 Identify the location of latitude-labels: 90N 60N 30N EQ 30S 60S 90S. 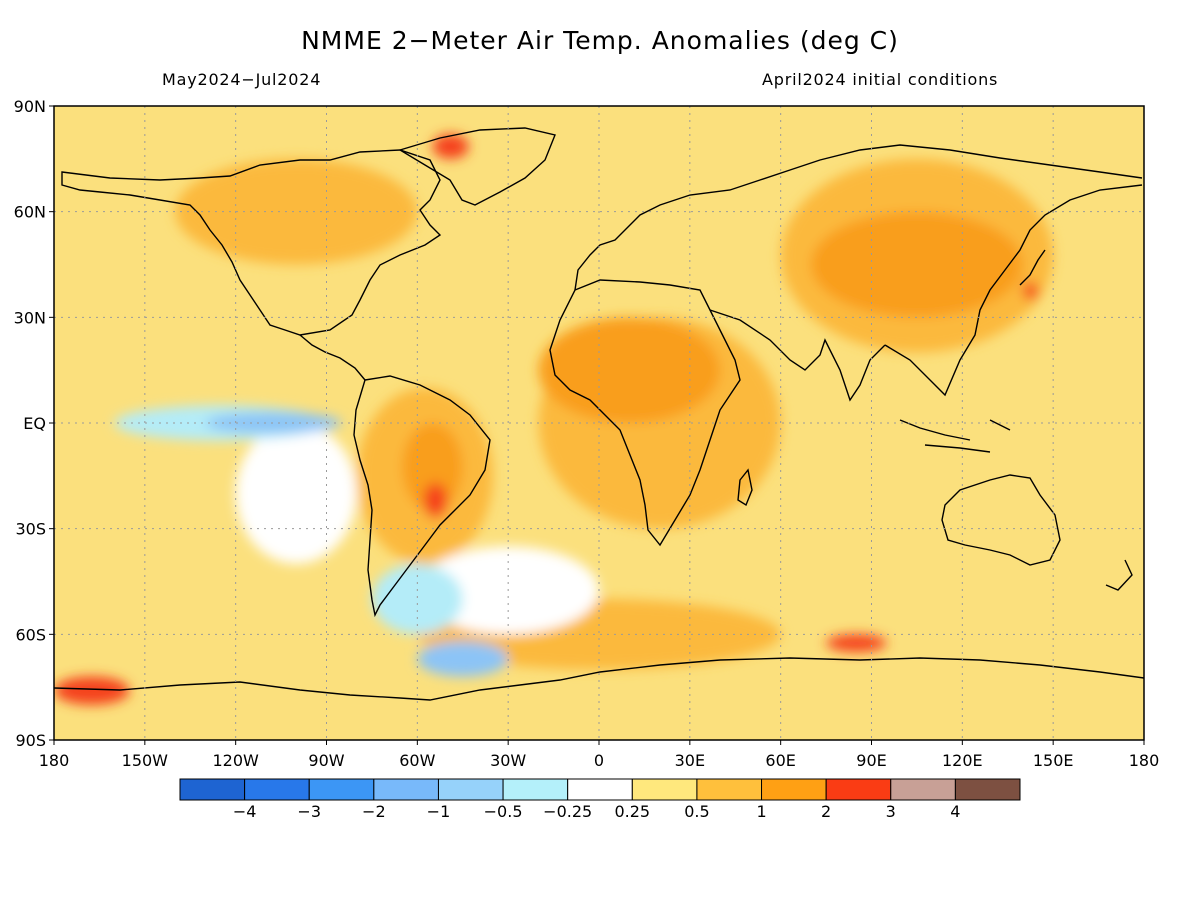
(30, 423).